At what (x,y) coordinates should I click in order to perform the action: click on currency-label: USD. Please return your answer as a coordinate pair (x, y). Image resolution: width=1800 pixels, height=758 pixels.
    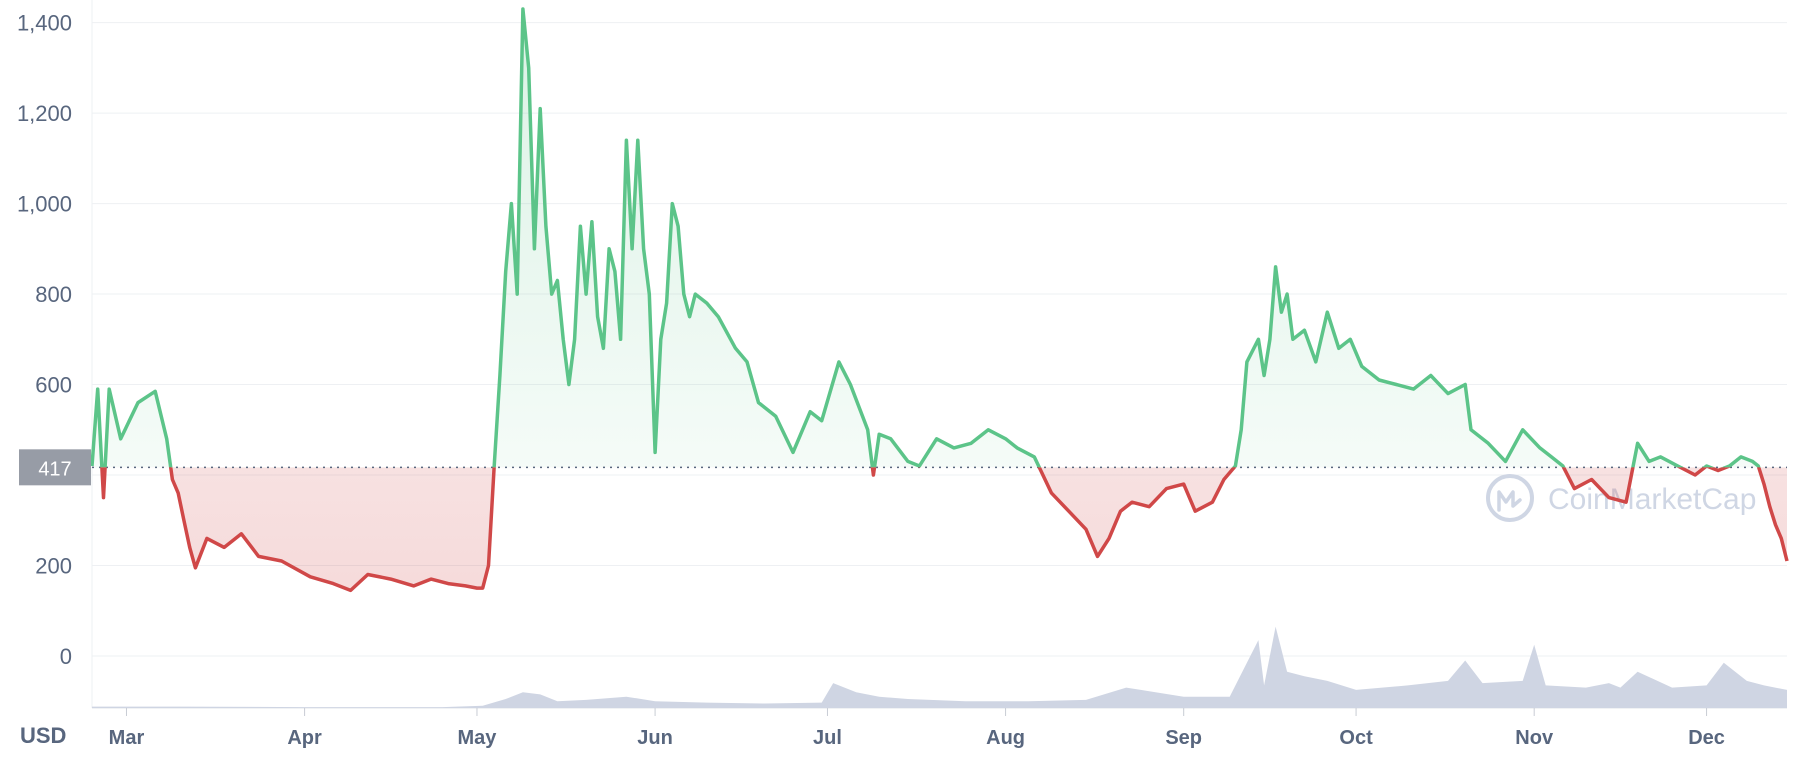
    Looking at the image, I should click on (43, 735).